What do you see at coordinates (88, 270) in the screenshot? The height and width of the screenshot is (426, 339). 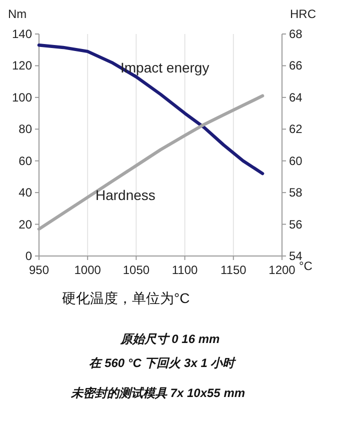 I see `x-tick-label: 1000` at bounding box center [88, 270].